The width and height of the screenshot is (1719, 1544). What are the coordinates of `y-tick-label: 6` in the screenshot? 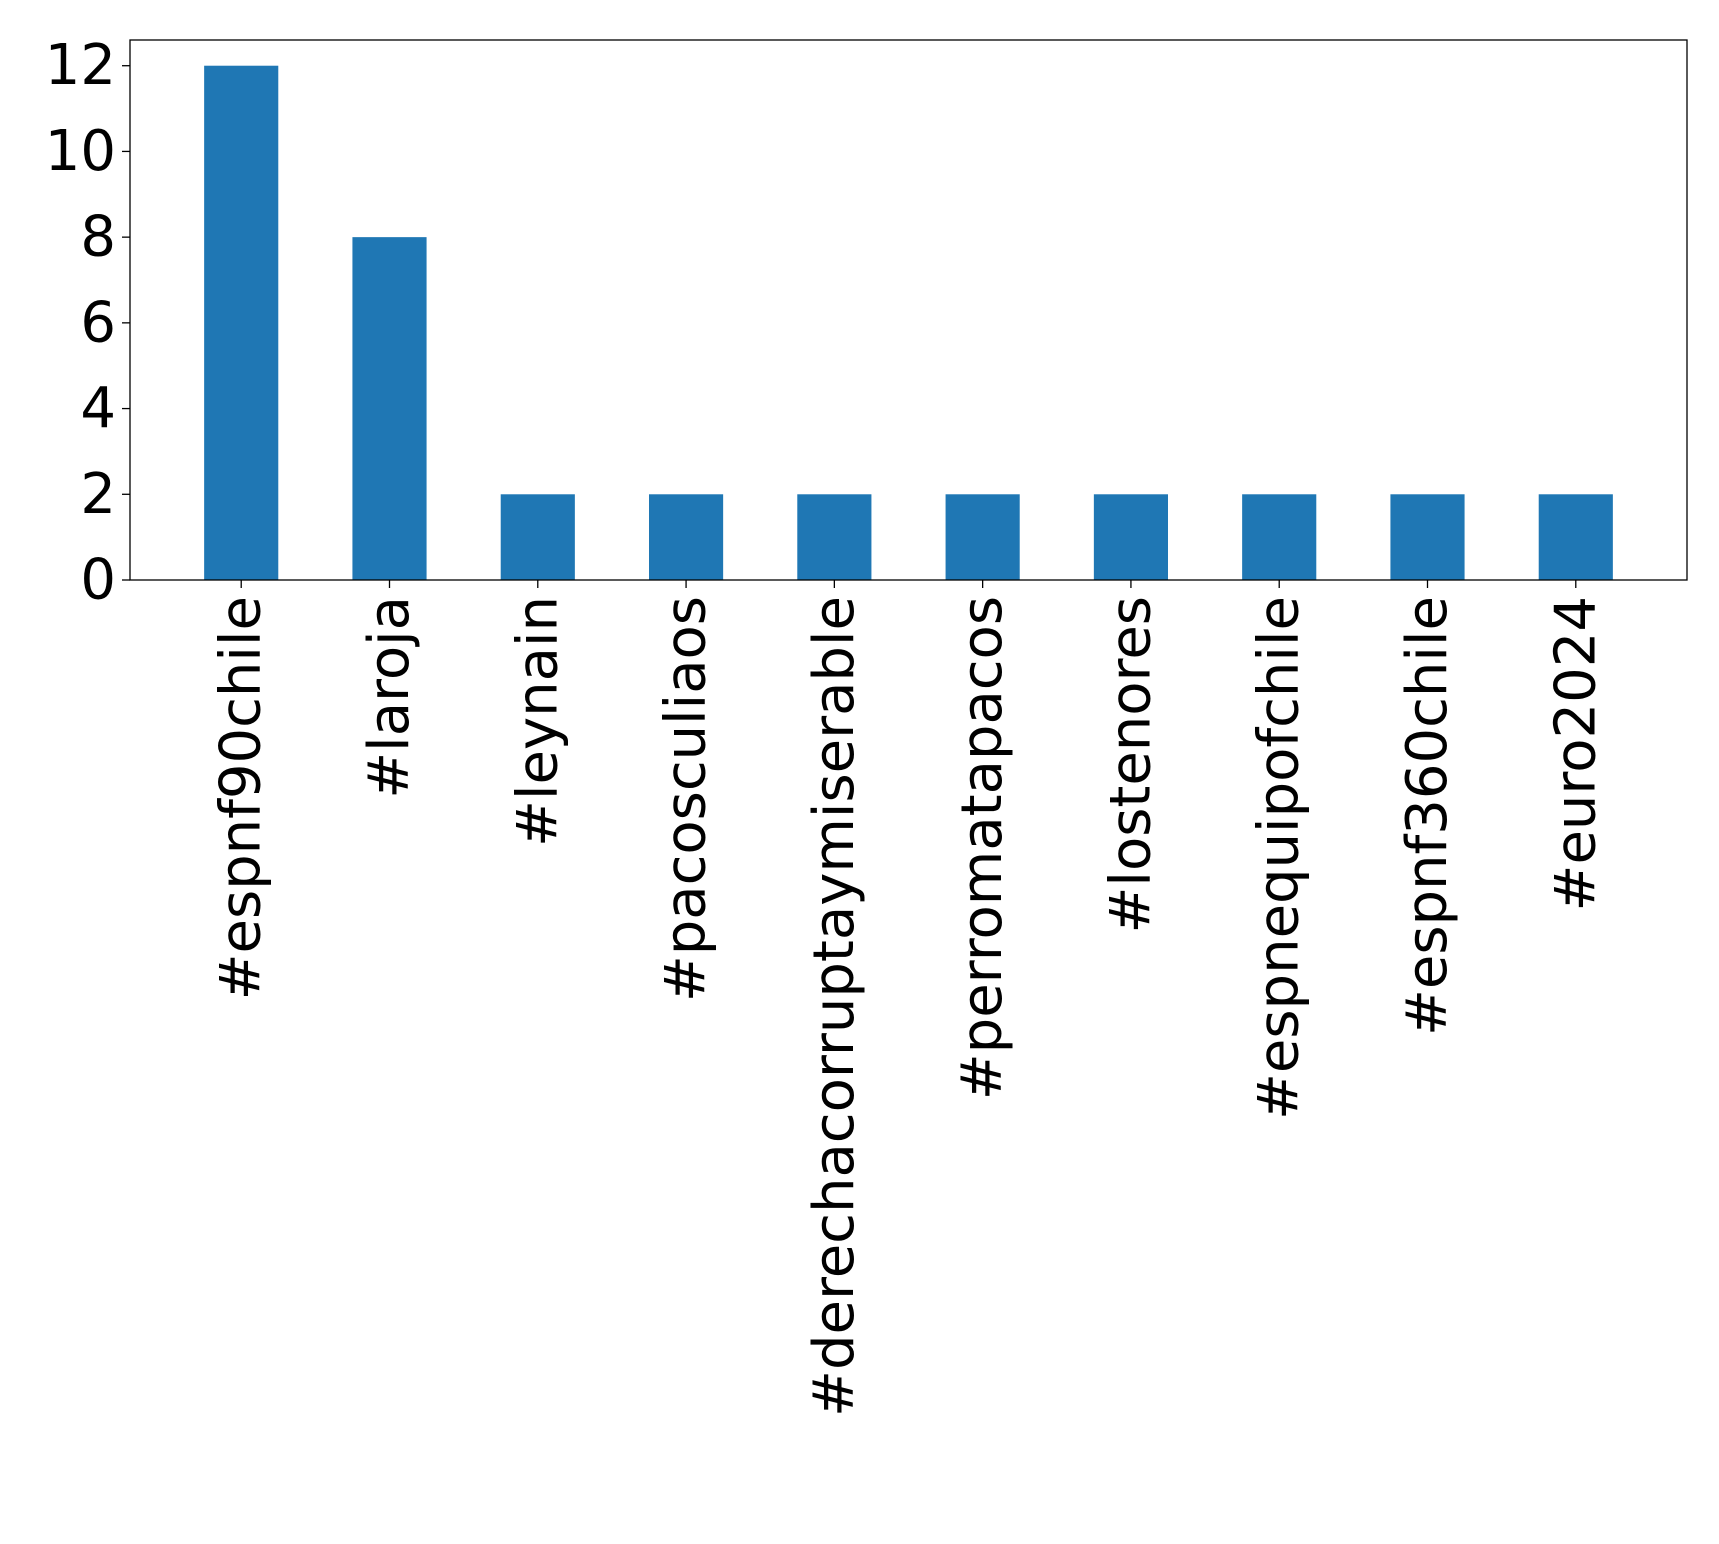 It's located at (98, 322).